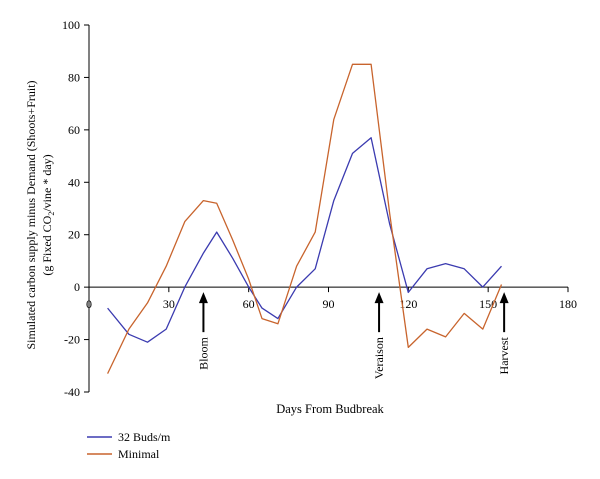 The height and width of the screenshot is (479, 600). What do you see at coordinates (144, 437) in the screenshot?
I see `legend-label: 32 Buds/m` at bounding box center [144, 437].